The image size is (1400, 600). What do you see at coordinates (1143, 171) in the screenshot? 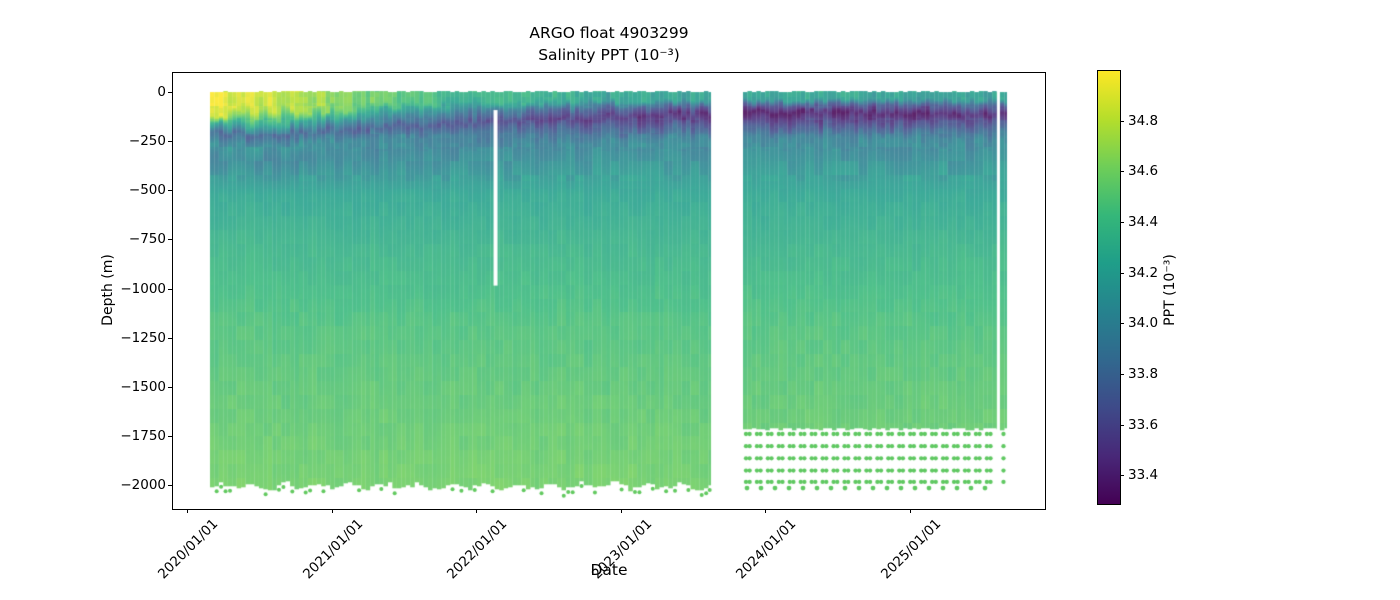
I see `colorbar-tick-label: 34.6` at bounding box center [1143, 171].